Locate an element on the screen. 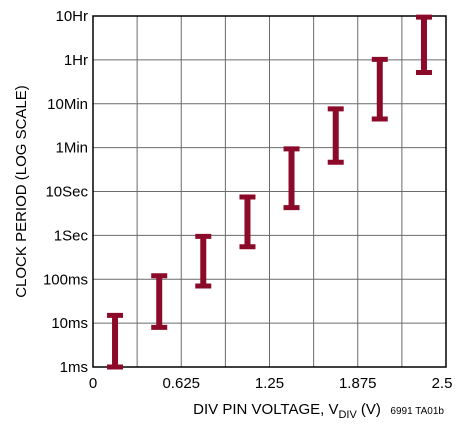  x-axis-label-main: DIV PIN VOLTAGE, V is located at coordinates (265, 409).